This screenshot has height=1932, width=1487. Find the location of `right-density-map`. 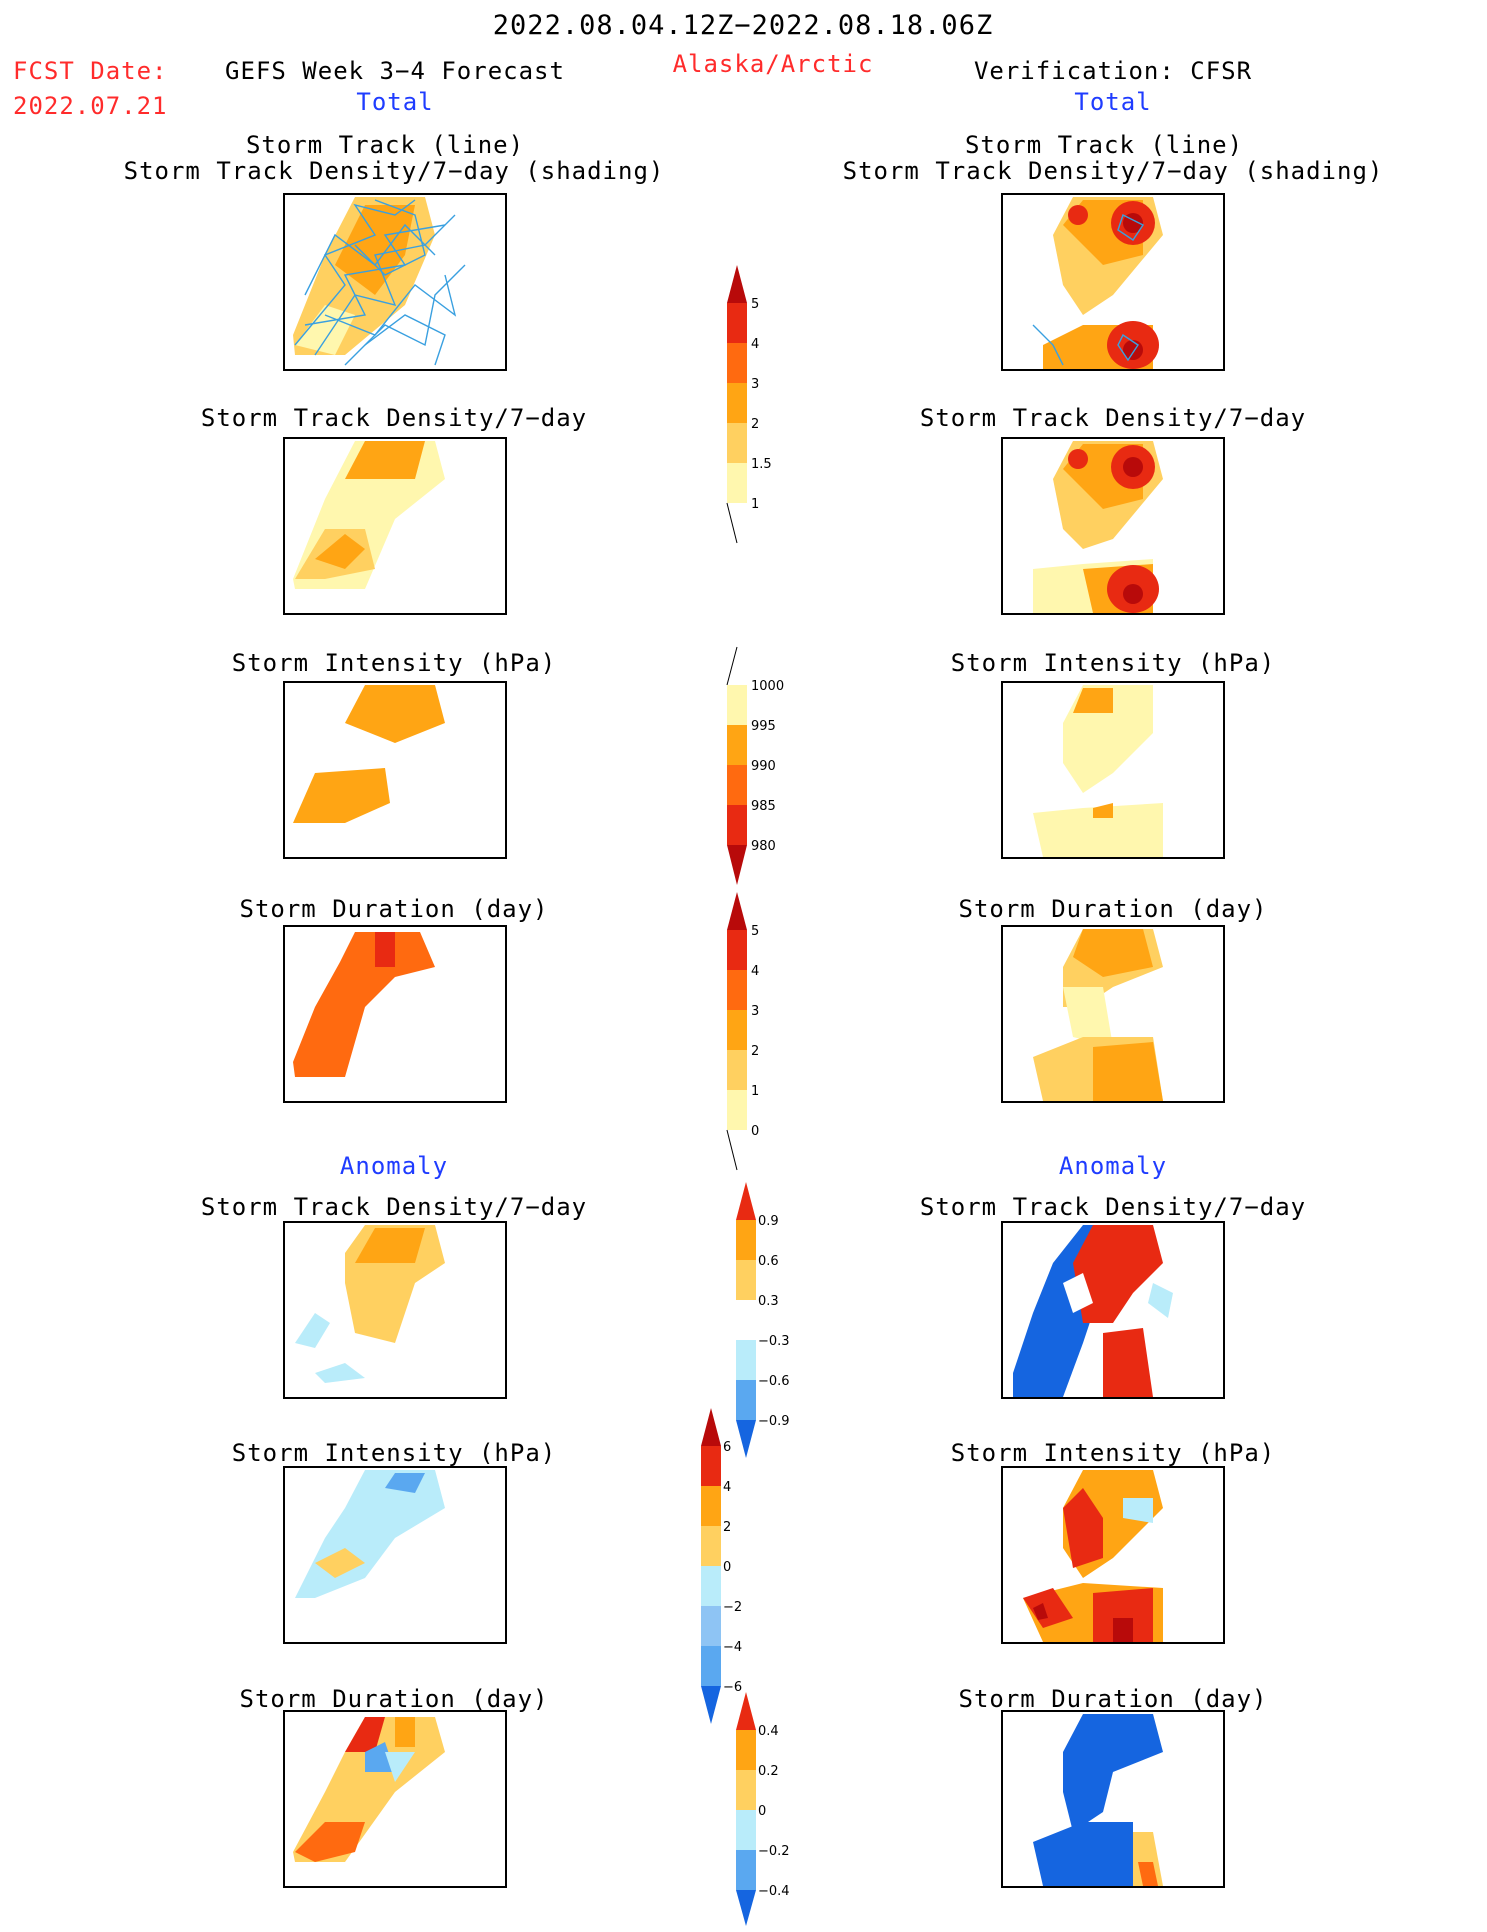

right-density-map is located at coordinates (1113, 526).